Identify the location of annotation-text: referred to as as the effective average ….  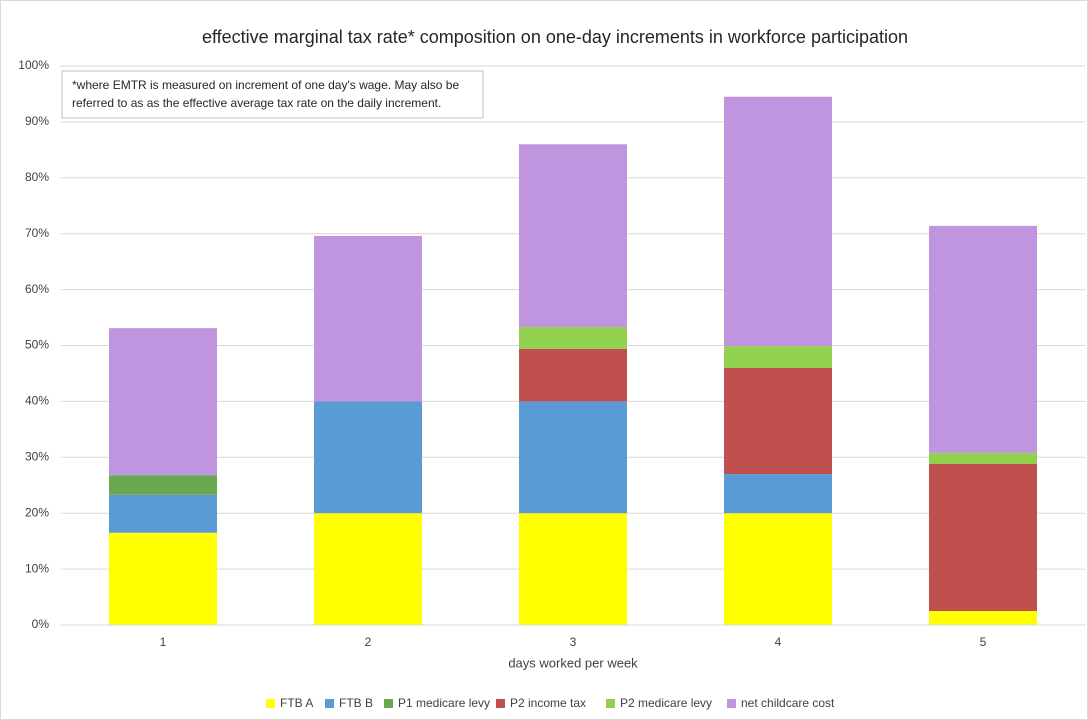
(256, 103).